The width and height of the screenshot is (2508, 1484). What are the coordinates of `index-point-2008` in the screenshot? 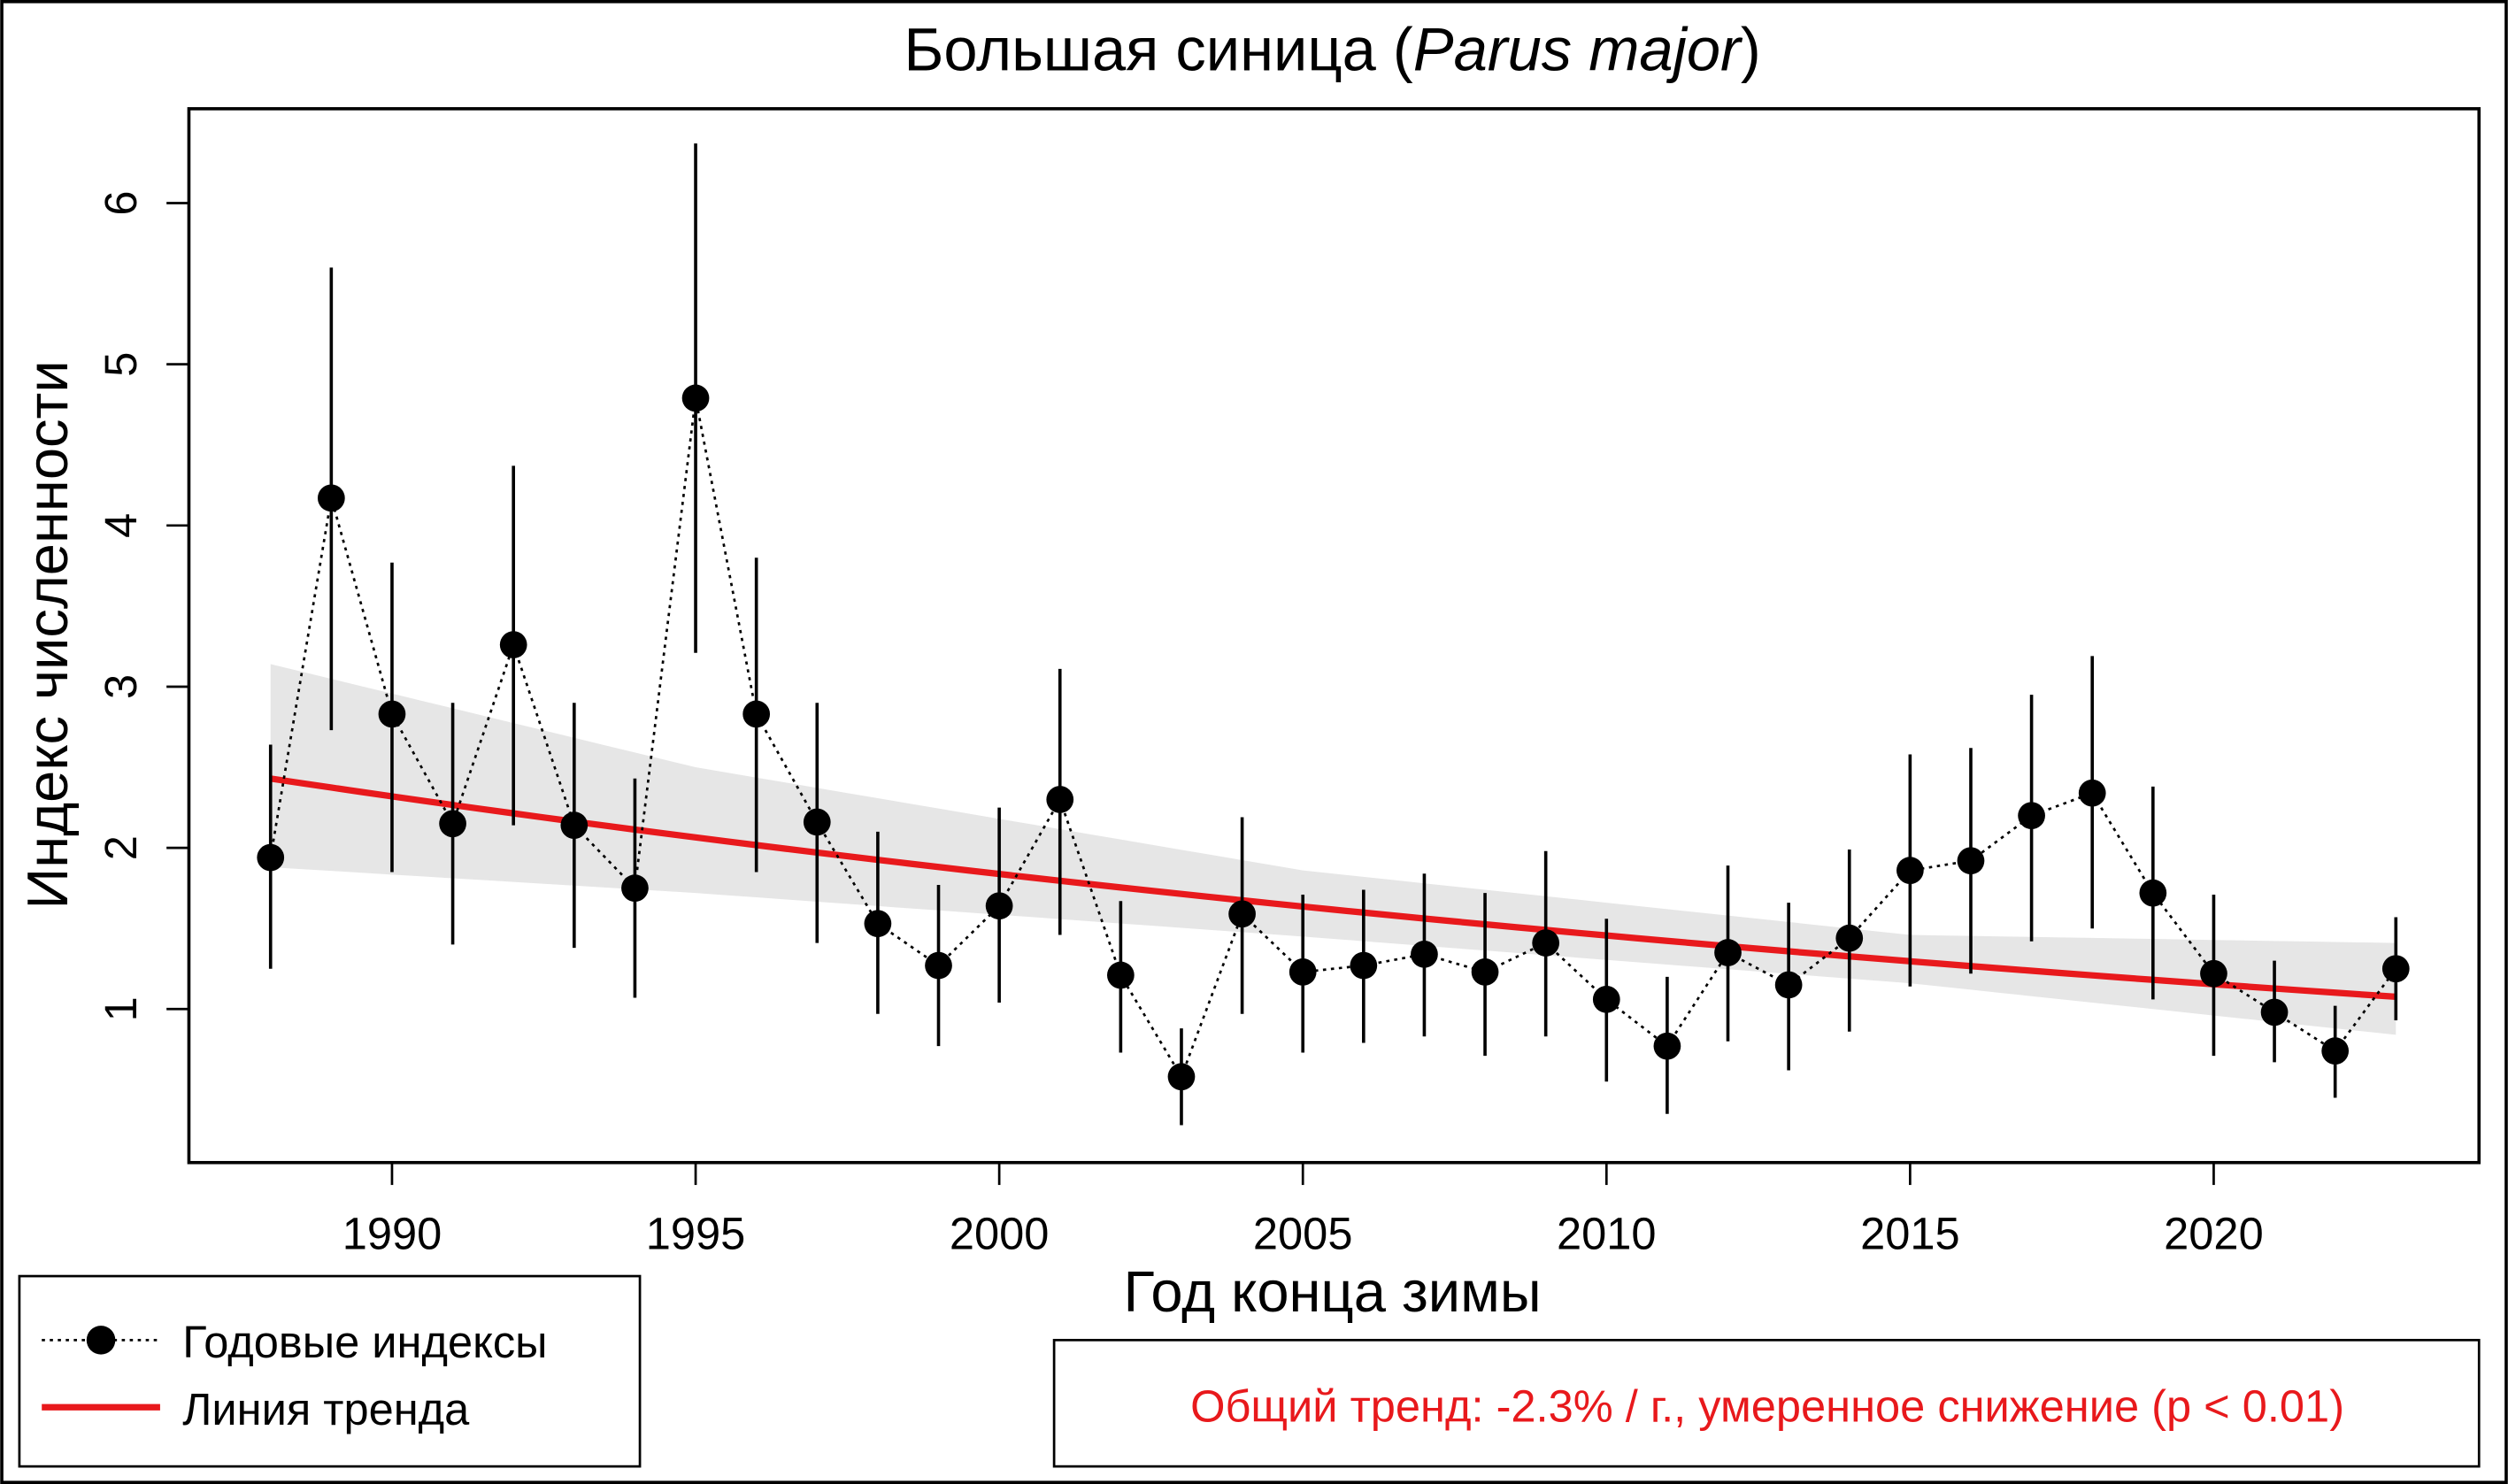 It's located at (1485, 972).